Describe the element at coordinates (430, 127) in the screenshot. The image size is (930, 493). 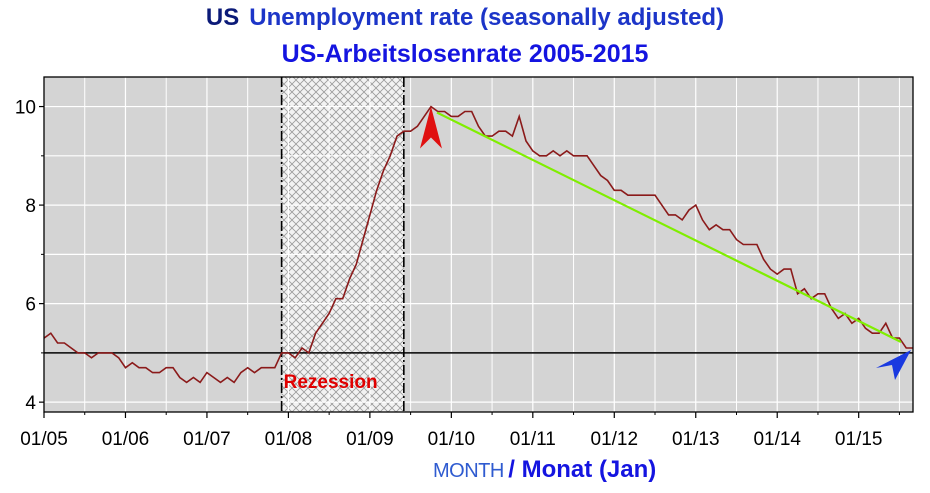
I see `peak-arrow-icon` at that location.